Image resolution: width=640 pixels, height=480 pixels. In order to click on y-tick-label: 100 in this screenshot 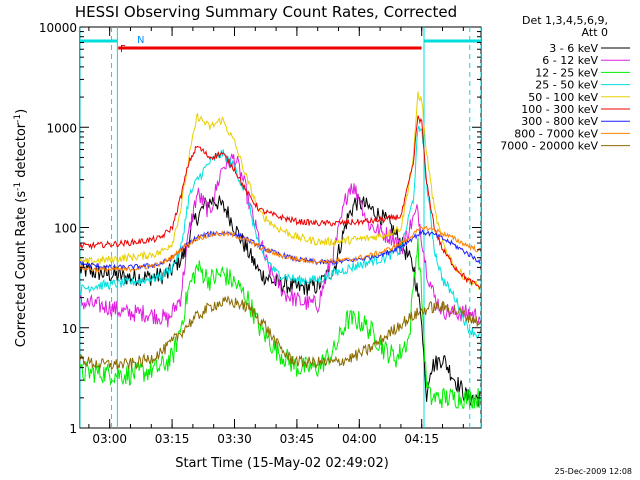, I will do `click(65, 229)`.